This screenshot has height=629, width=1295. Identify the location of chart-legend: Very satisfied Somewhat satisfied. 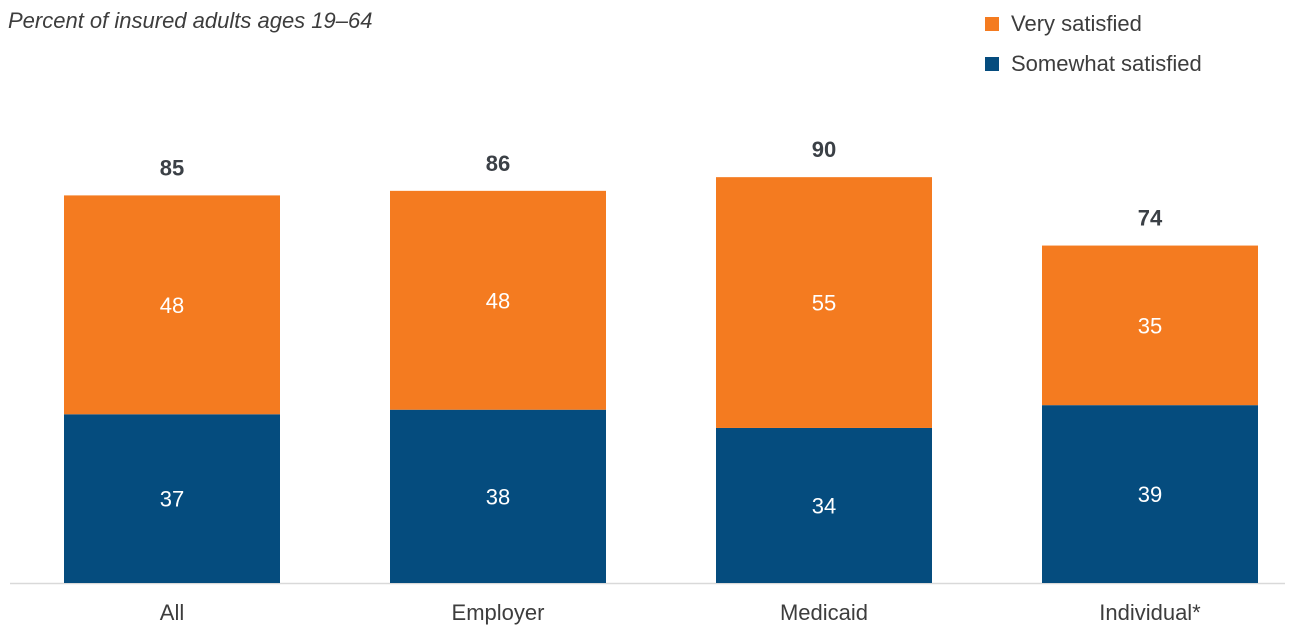
(1093, 44).